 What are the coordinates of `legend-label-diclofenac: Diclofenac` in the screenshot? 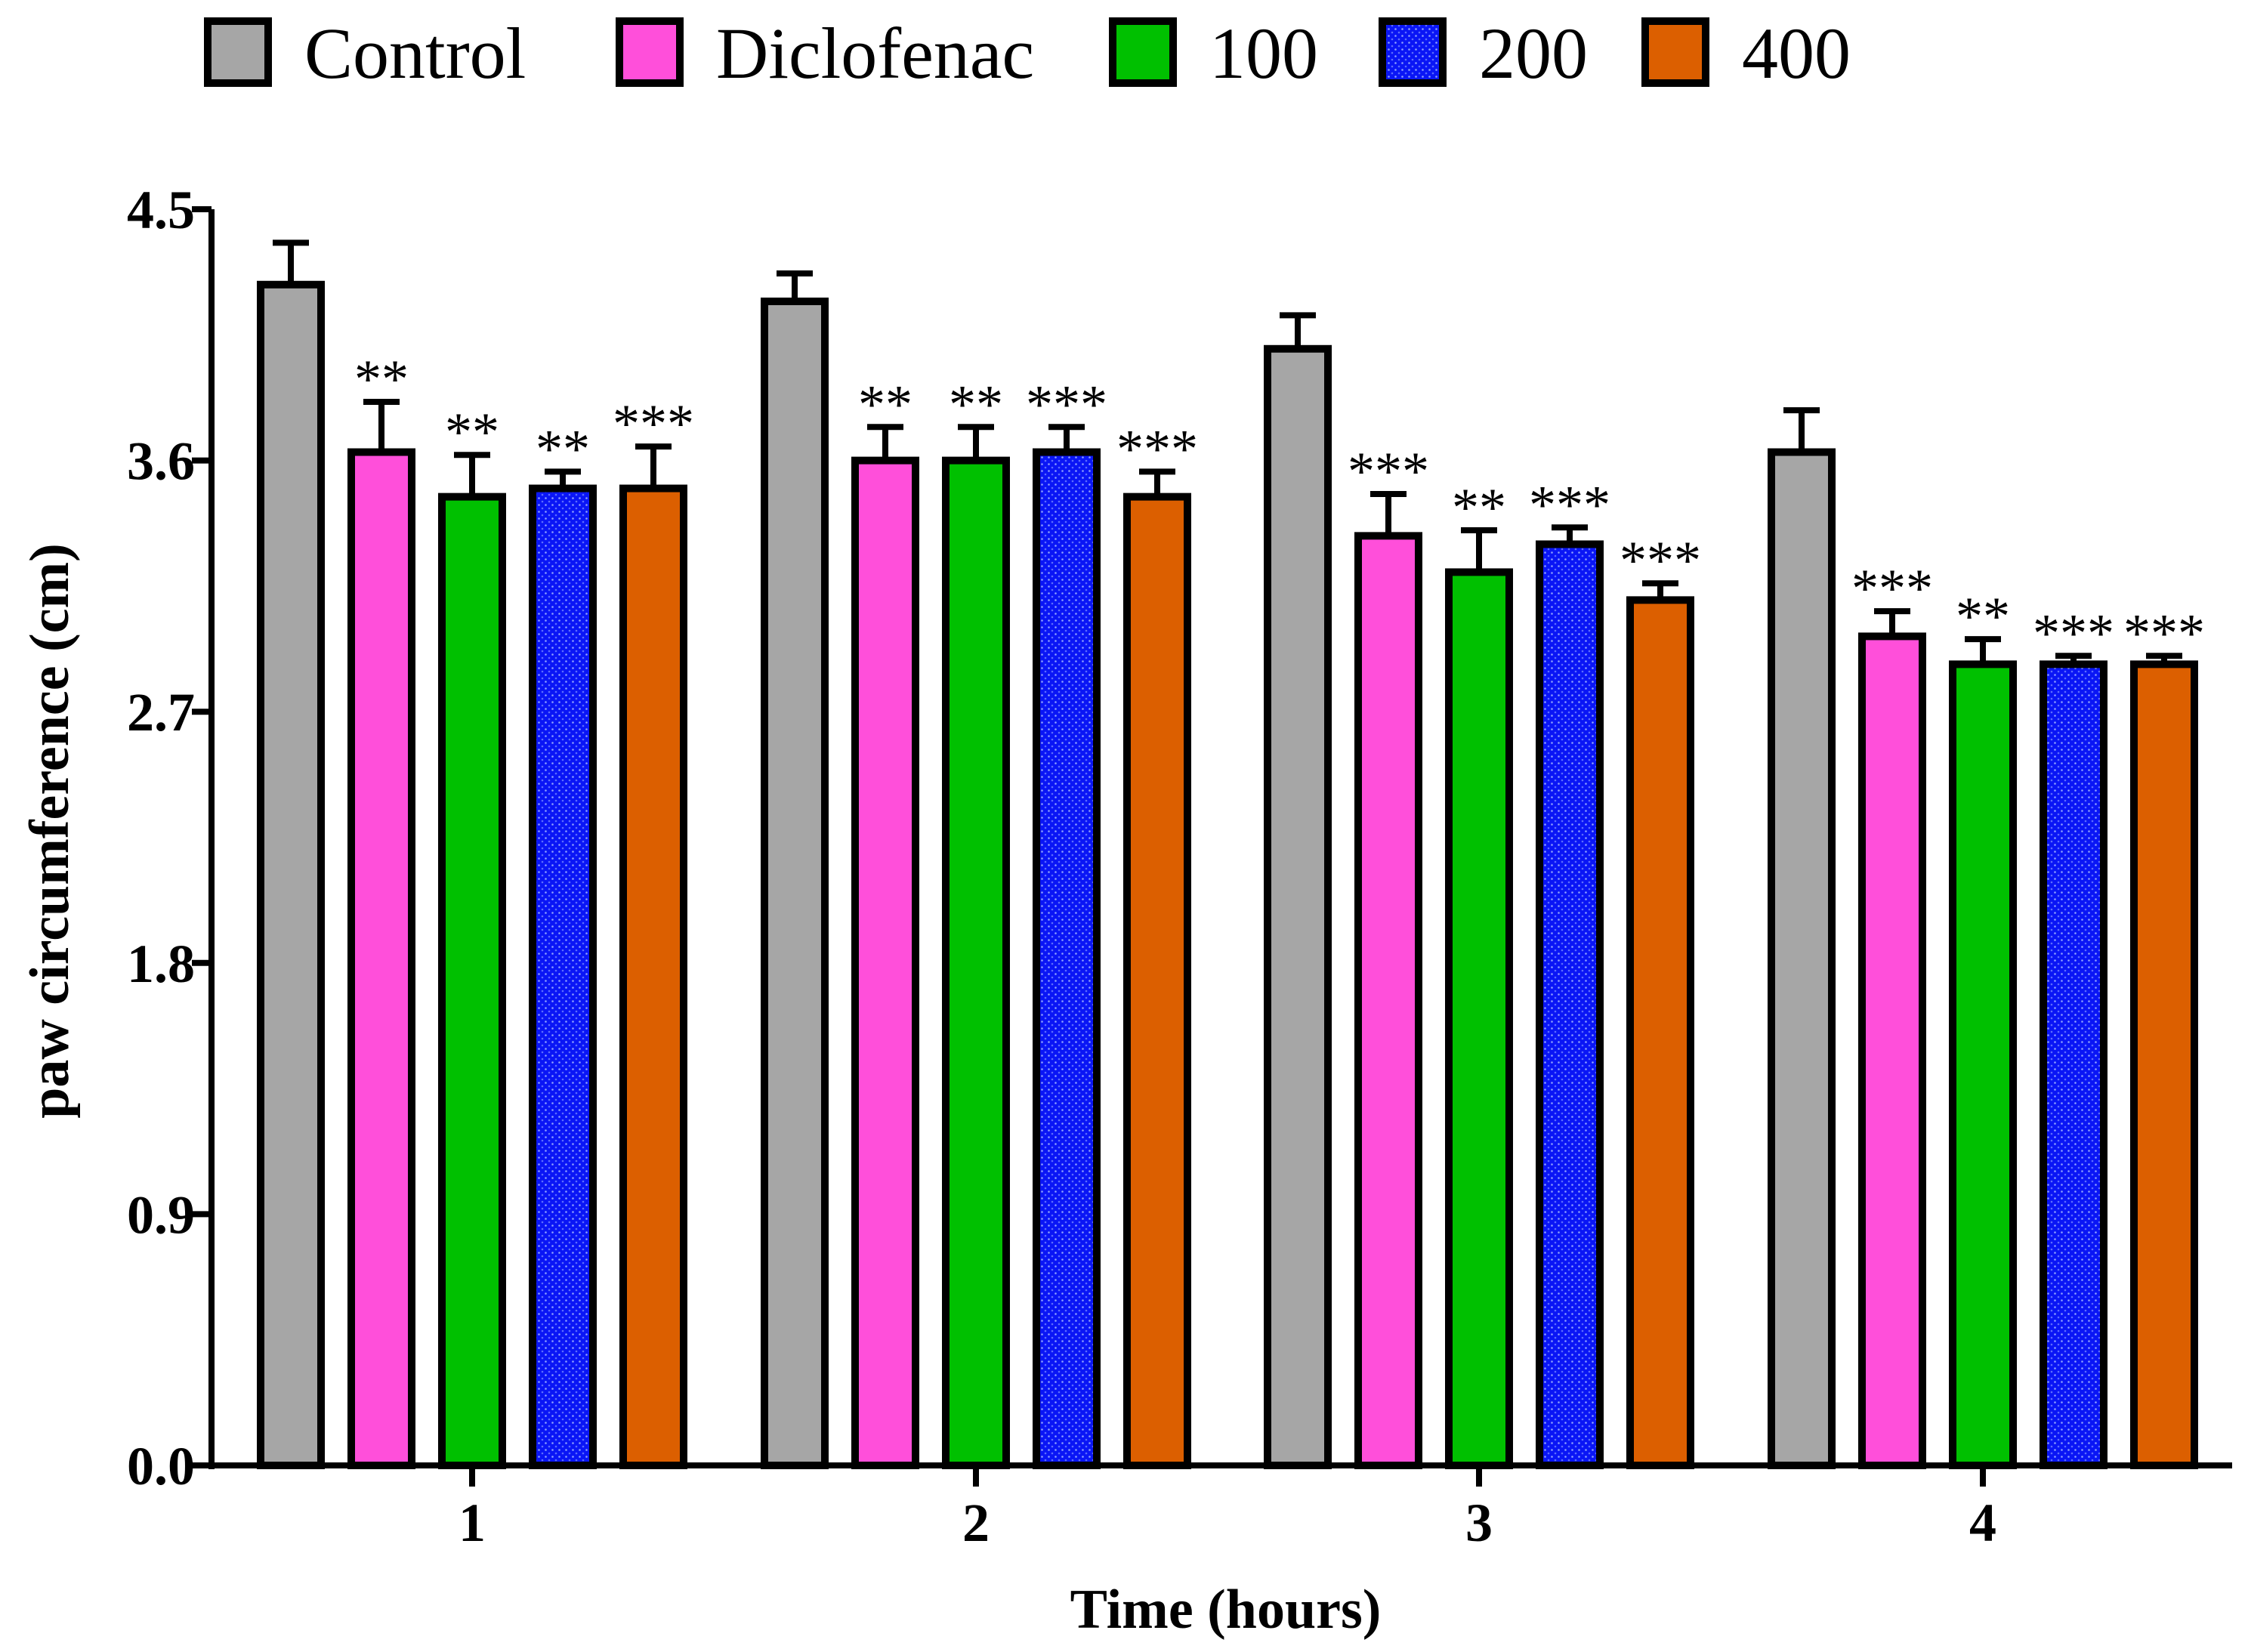 It's located at (875, 53).